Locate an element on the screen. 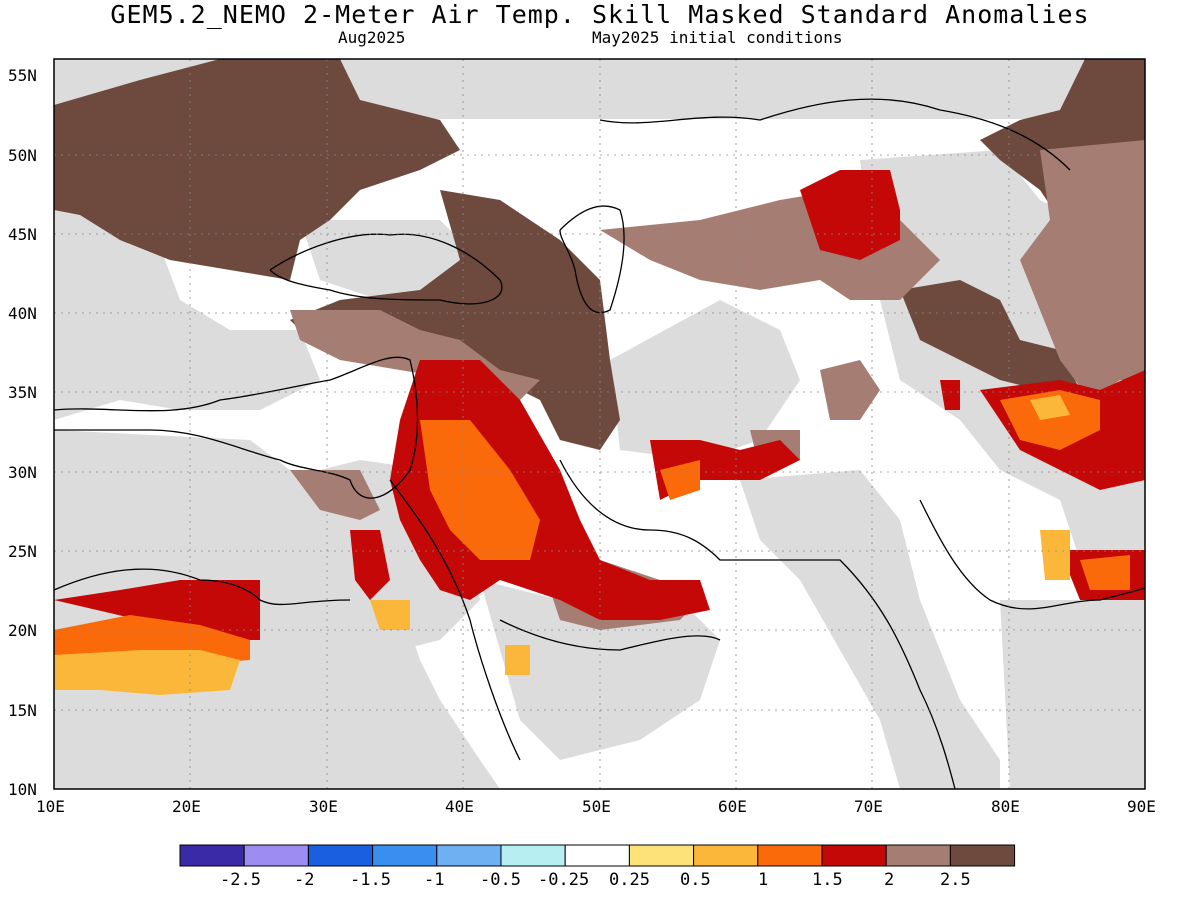 This screenshot has height=900, width=1200. colorbar-legend is located at coordinates (597, 855).